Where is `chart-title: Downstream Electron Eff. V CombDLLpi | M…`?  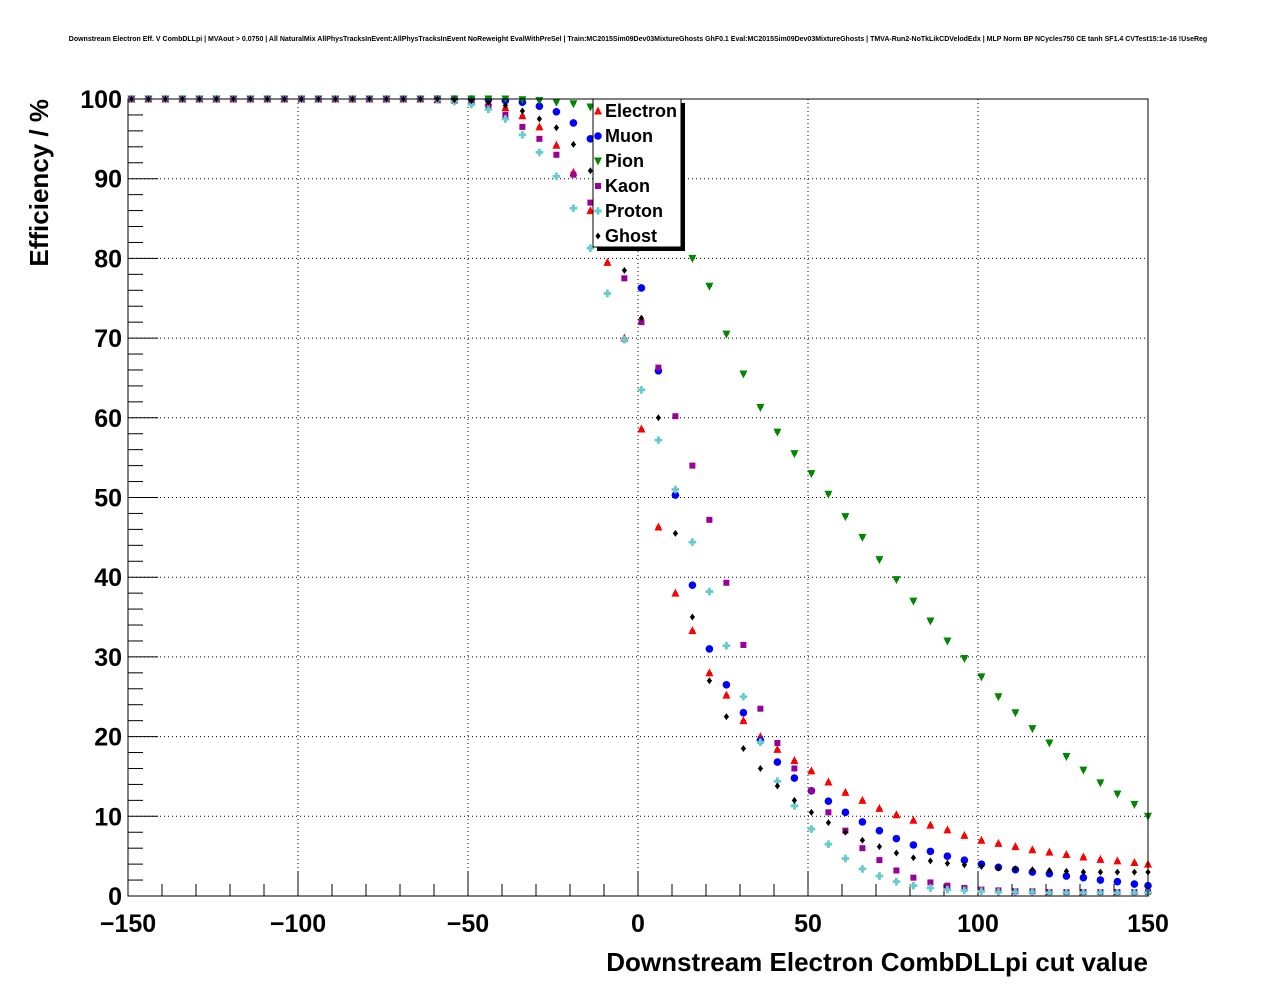
chart-title: Downstream Electron Eff. V CombDLLpi | M… is located at coordinates (638, 39).